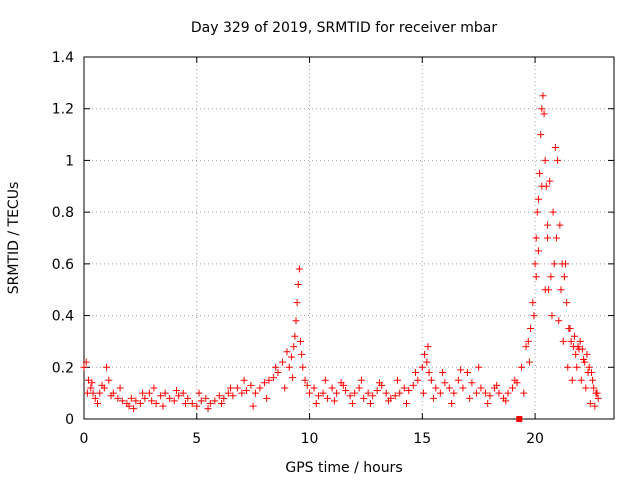 The height and width of the screenshot is (480, 640). What do you see at coordinates (69, 420) in the screenshot?
I see `y-tick-label: 0` at bounding box center [69, 420].